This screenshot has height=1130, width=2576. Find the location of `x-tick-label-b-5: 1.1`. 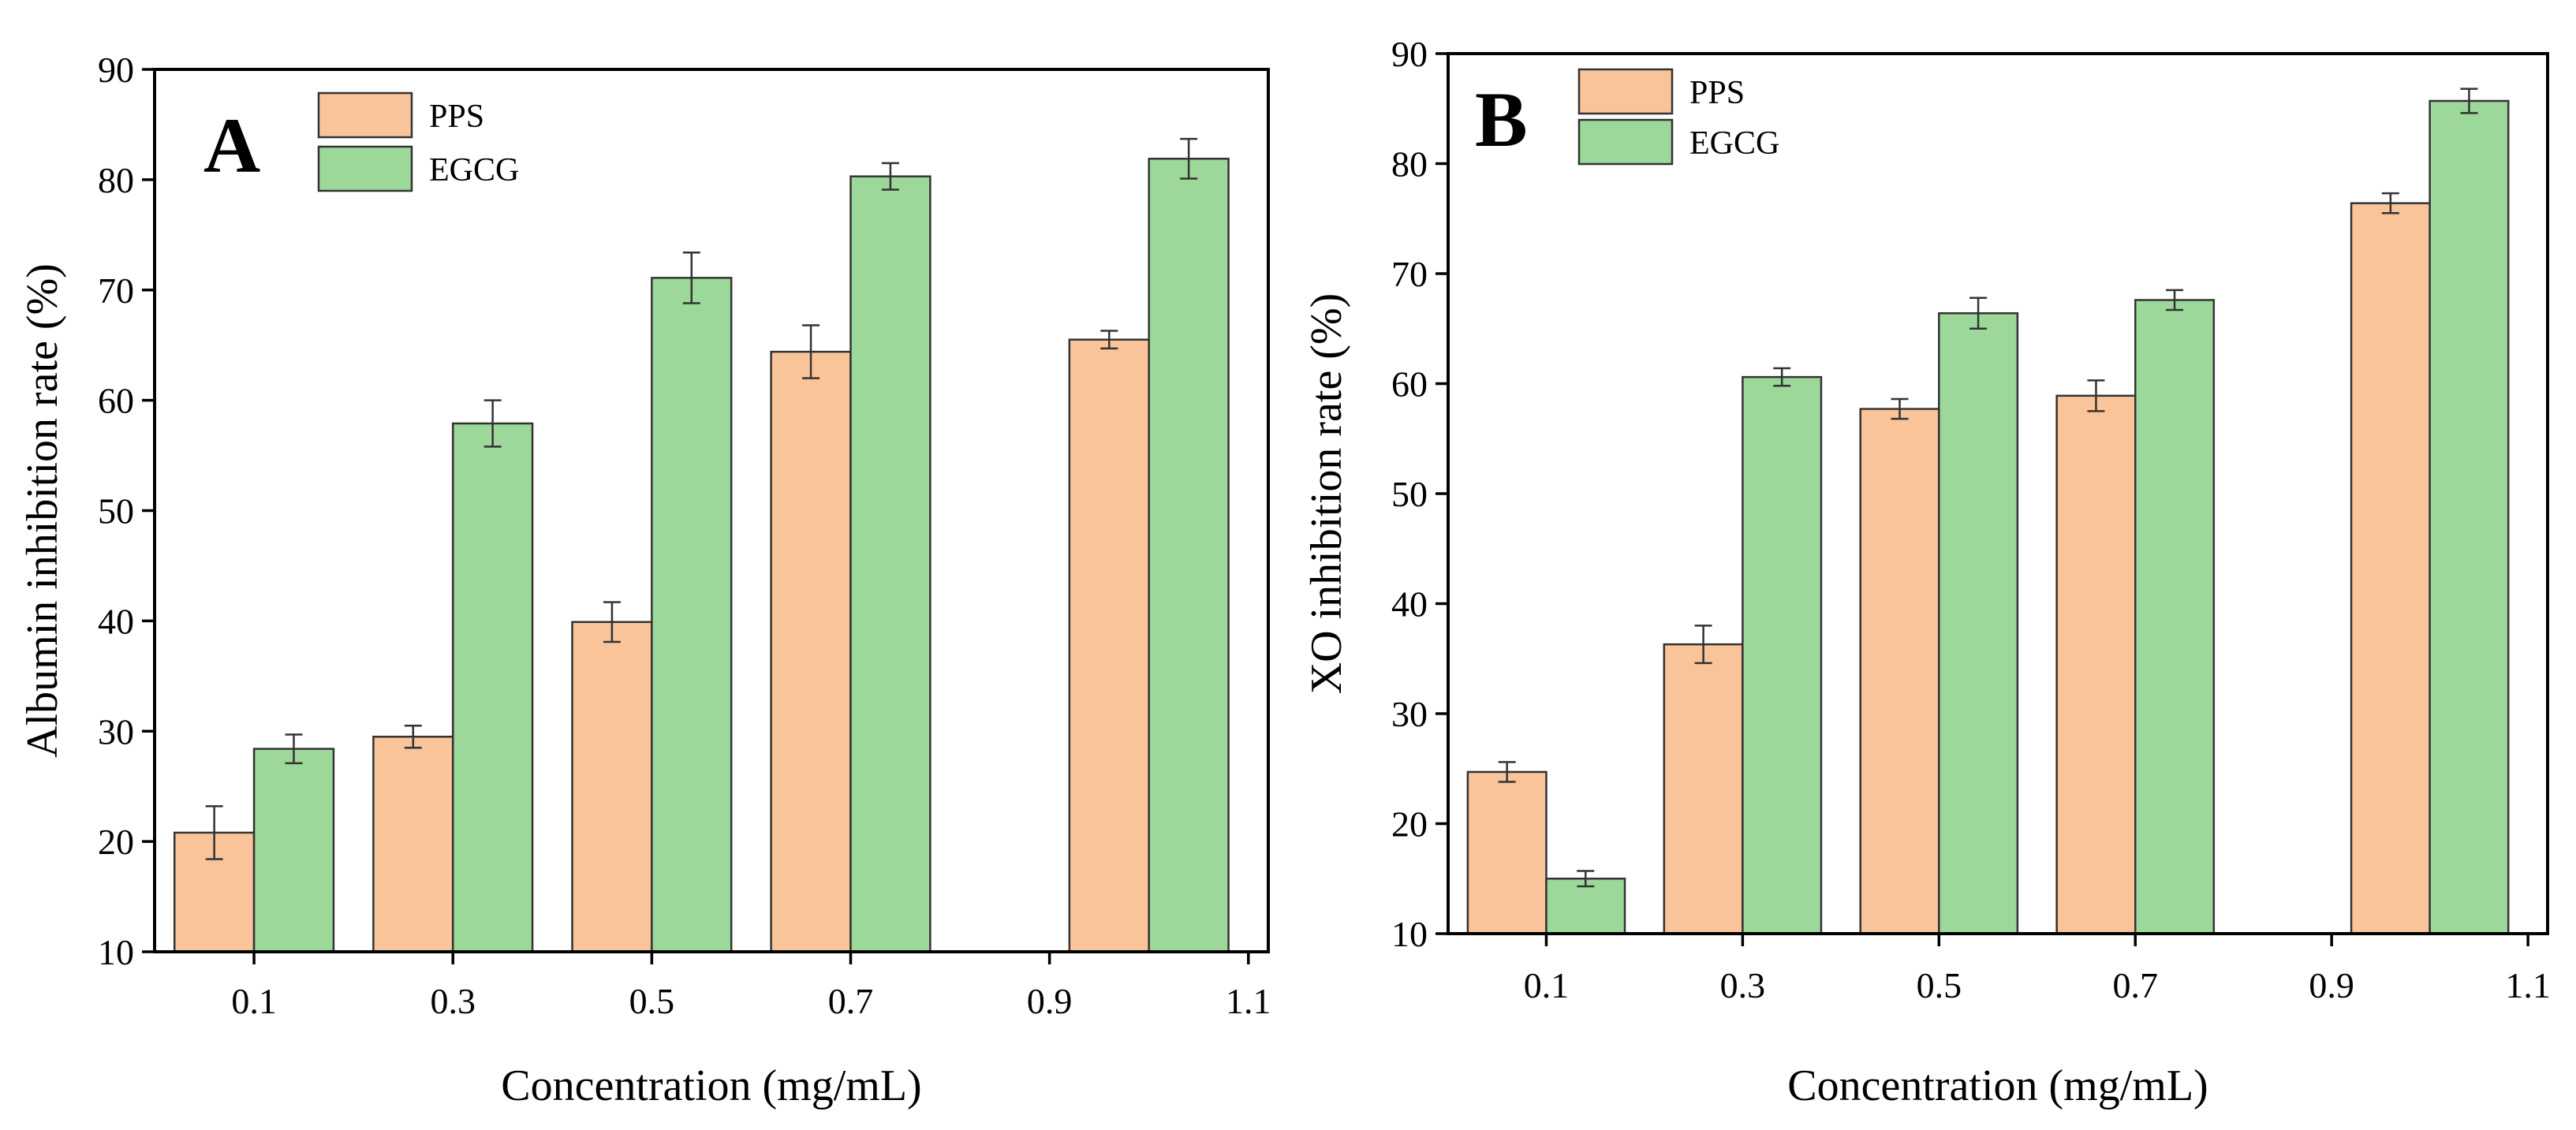

x-tick-label-b-5: 1.1 is located at coordinates (2528, 985).